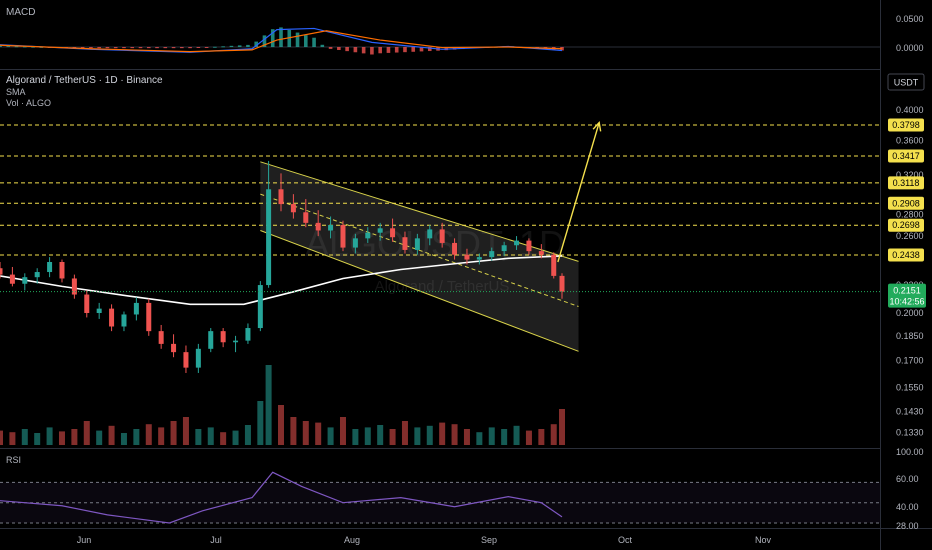  Describe the element at coordinates (906, 156) in the screenshot. I see `level-tag: 0.3417` at that location.